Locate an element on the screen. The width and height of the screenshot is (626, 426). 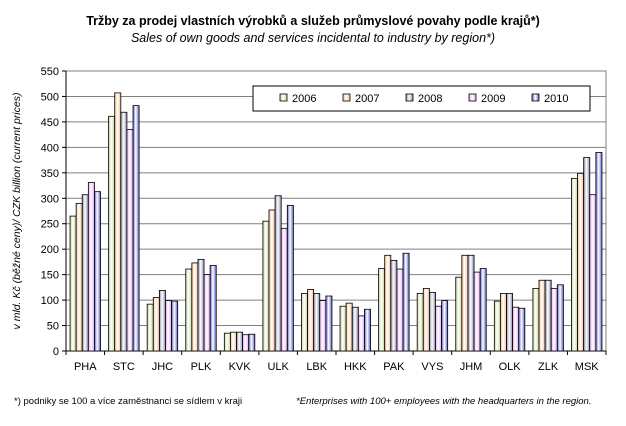
legend-label: 2008 is located at coordinates (430, 99).